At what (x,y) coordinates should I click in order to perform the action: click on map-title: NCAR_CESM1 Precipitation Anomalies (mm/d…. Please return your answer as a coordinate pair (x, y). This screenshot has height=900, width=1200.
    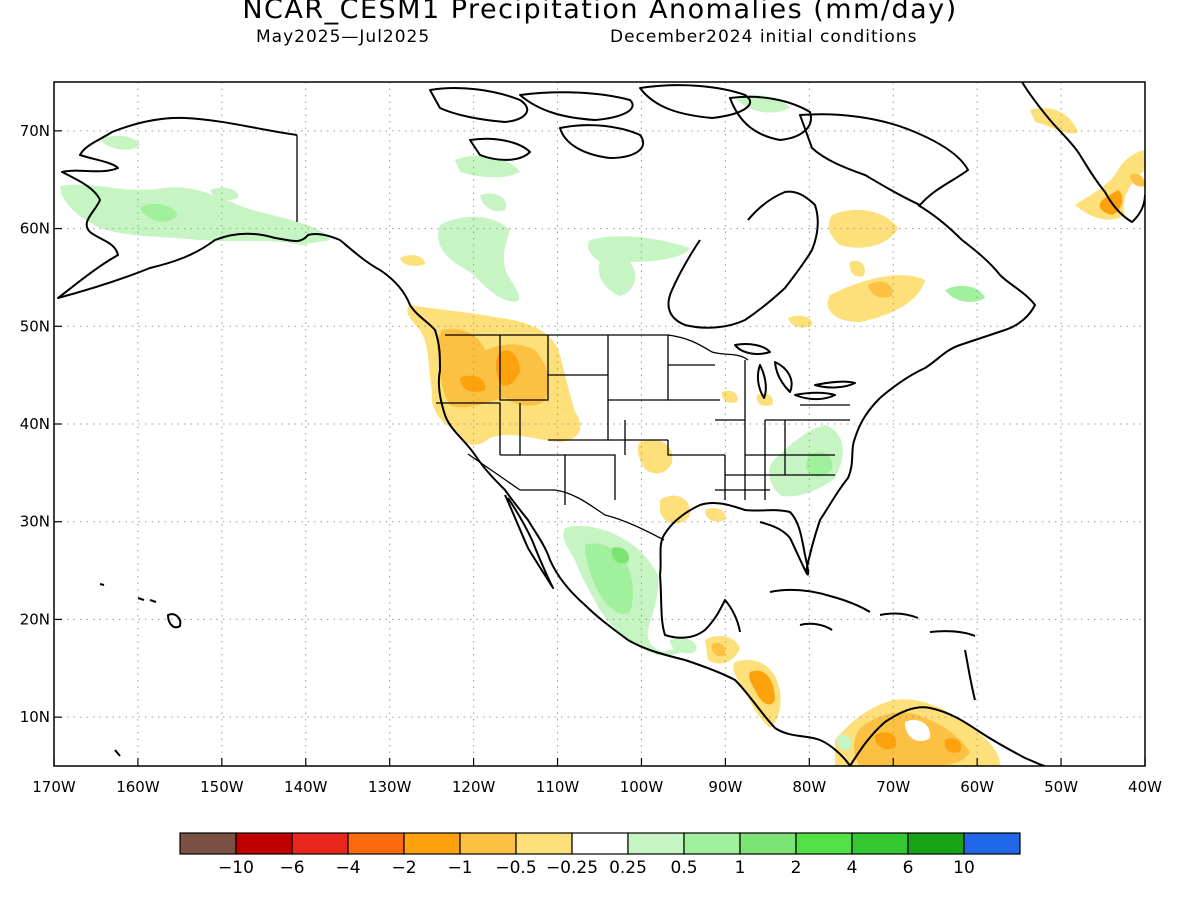
    Looking at the image, I should click on (600, 12).